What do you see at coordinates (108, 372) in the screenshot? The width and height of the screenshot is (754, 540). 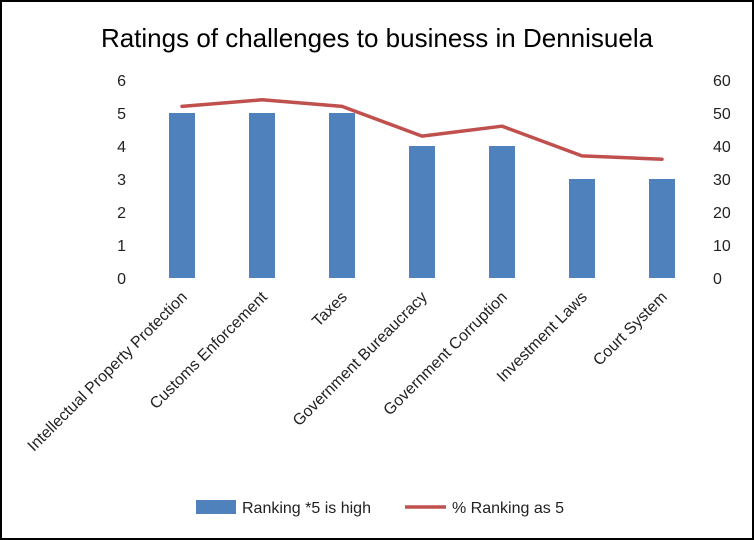 I see `category-label: Intellectual Property Protection` at bounding box center [108, 372].